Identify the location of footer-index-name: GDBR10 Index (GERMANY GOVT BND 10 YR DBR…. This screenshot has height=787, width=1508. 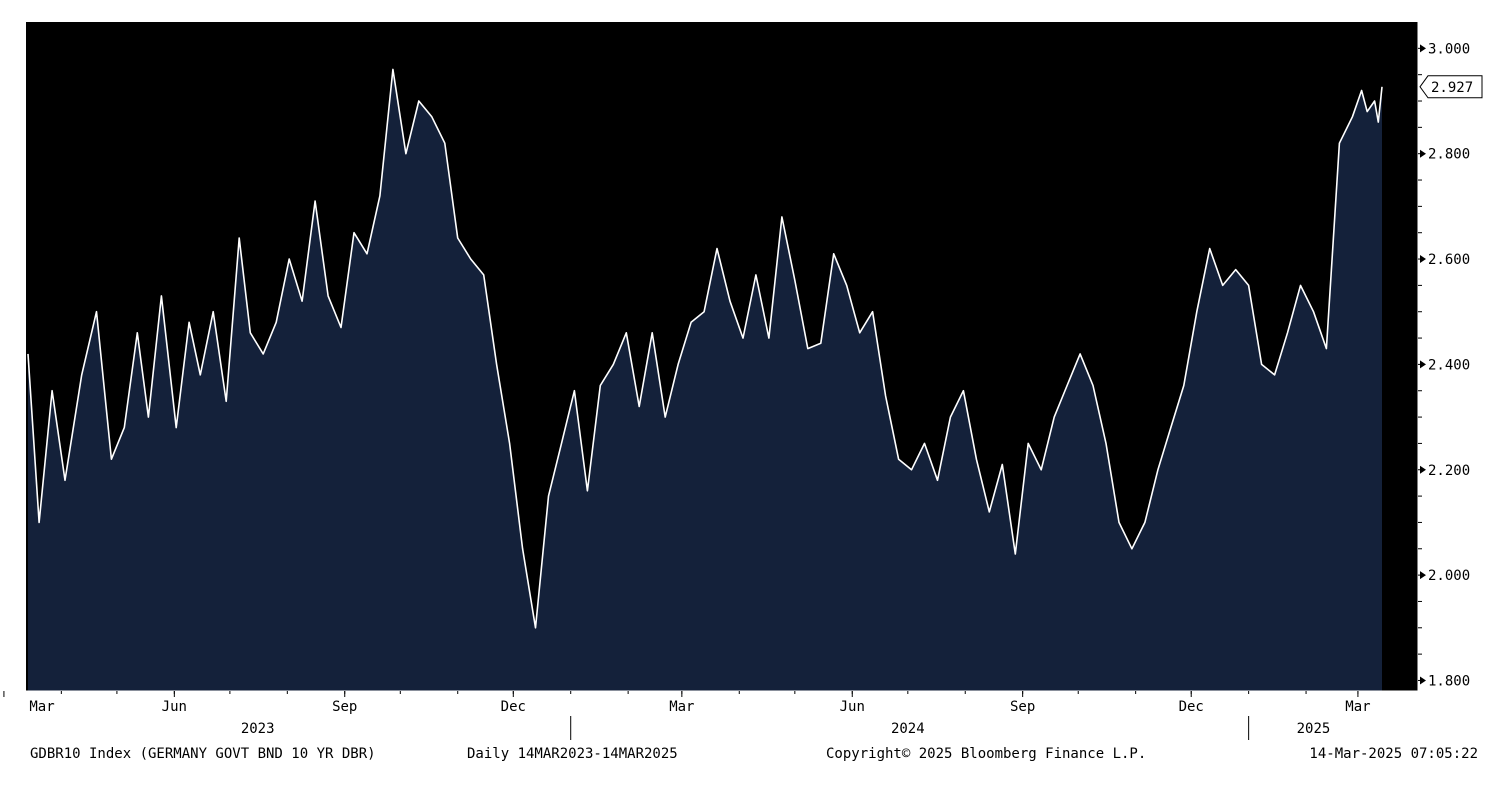
(203, 754).